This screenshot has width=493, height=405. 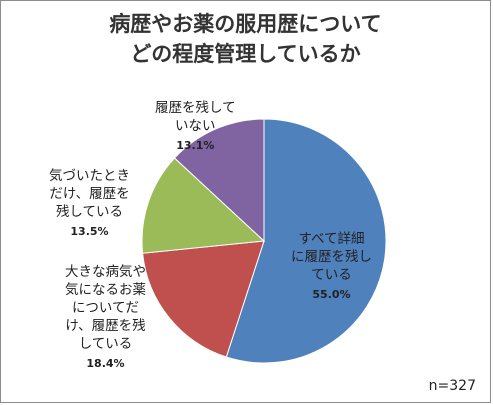 I want to click on slice-label-when-noticed: 気づいたとき だけ、履歴を 残している 13.5%, so click(x=89, y=204).